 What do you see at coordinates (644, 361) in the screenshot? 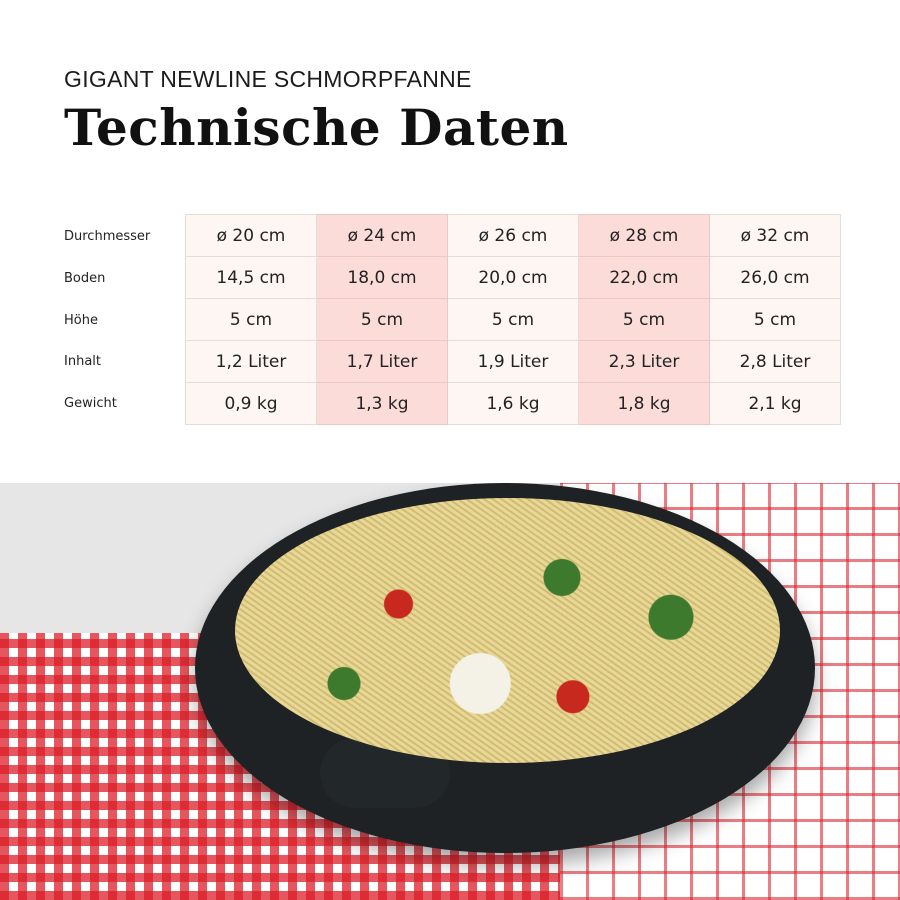
I see `table-cell: 2,3 Liter` at bounding box center [644, 361].